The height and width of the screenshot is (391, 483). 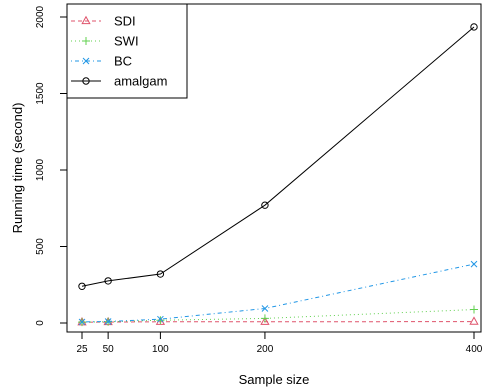 I want to click on legend-label-BC: BC, so click(x=123, y=61).